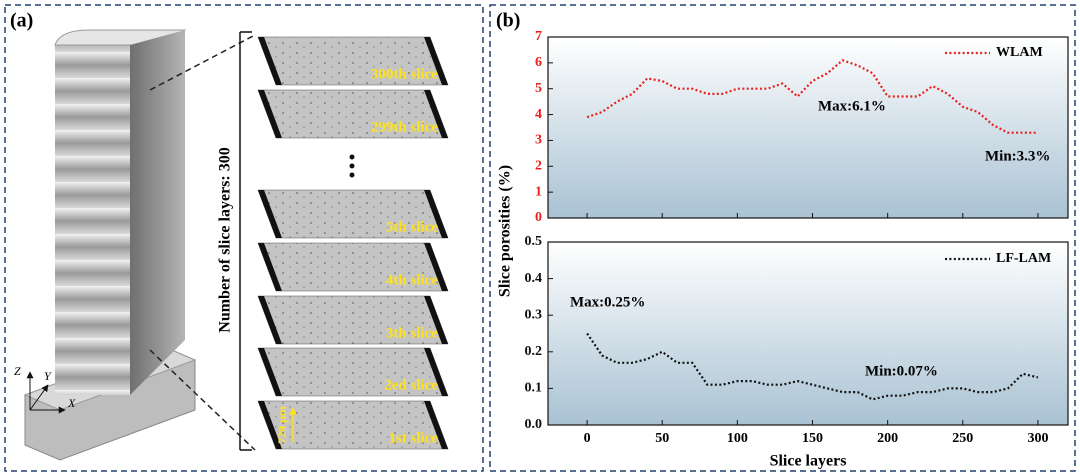 Image resolution: width=1080 pixels, height=476 pixels. What do you see at coordinates (534, 351) in the screenshot?
I see `y-tick-label: 0.2` at bounding box center [534, 351].